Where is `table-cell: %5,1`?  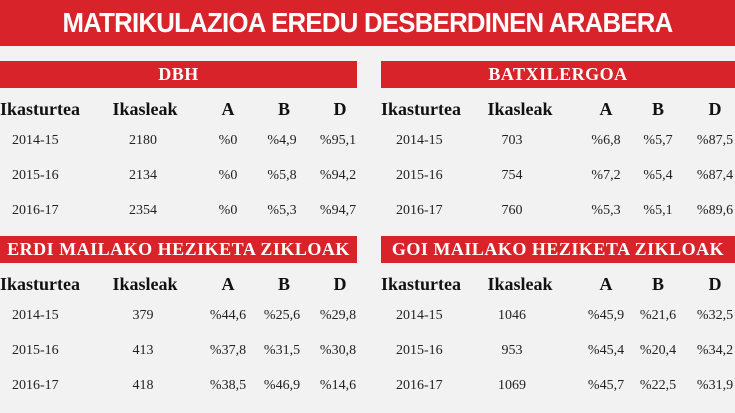 table-cell: %5,1 is located at coordinates (658, 210).